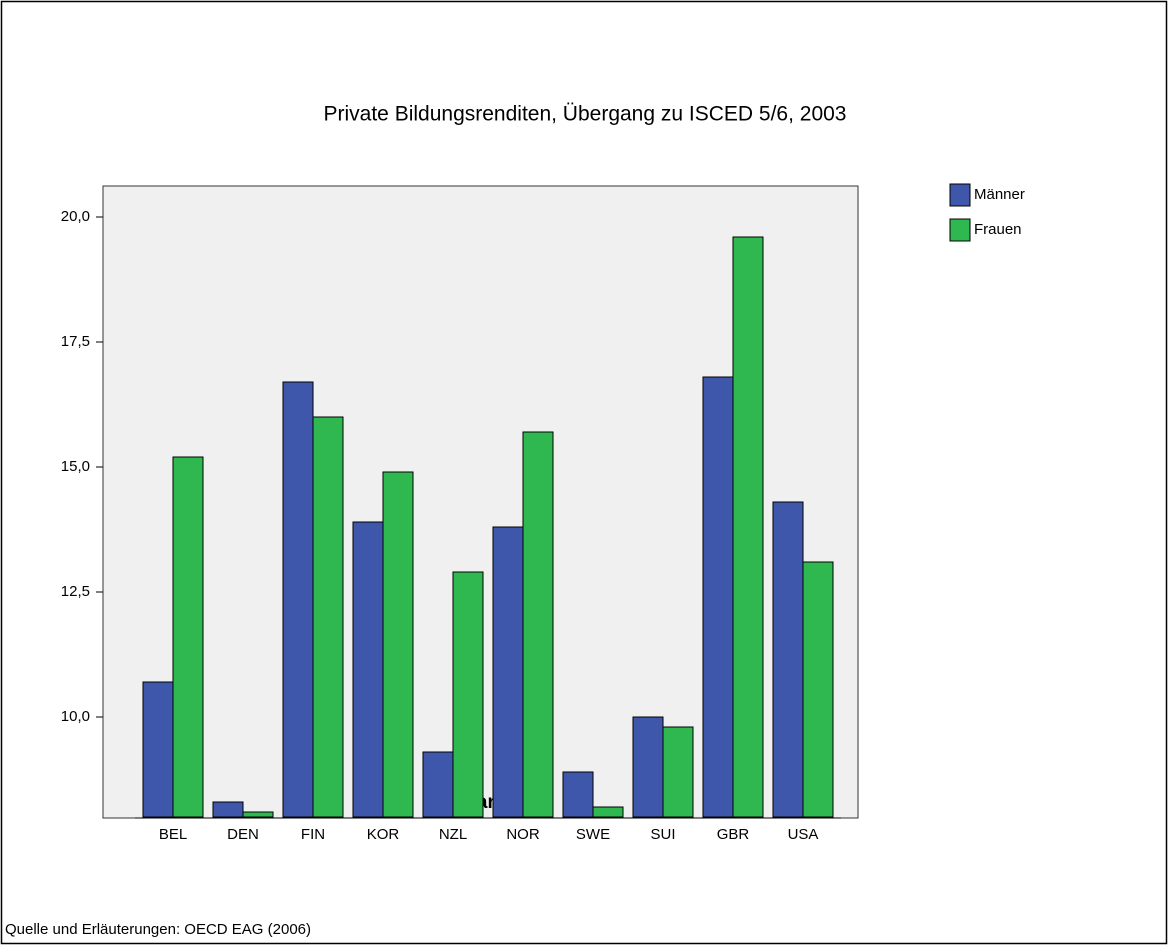  Describe the element at coordinates (243, 834) in the screenshot. I see `x-tick-label: DEN` at that location.